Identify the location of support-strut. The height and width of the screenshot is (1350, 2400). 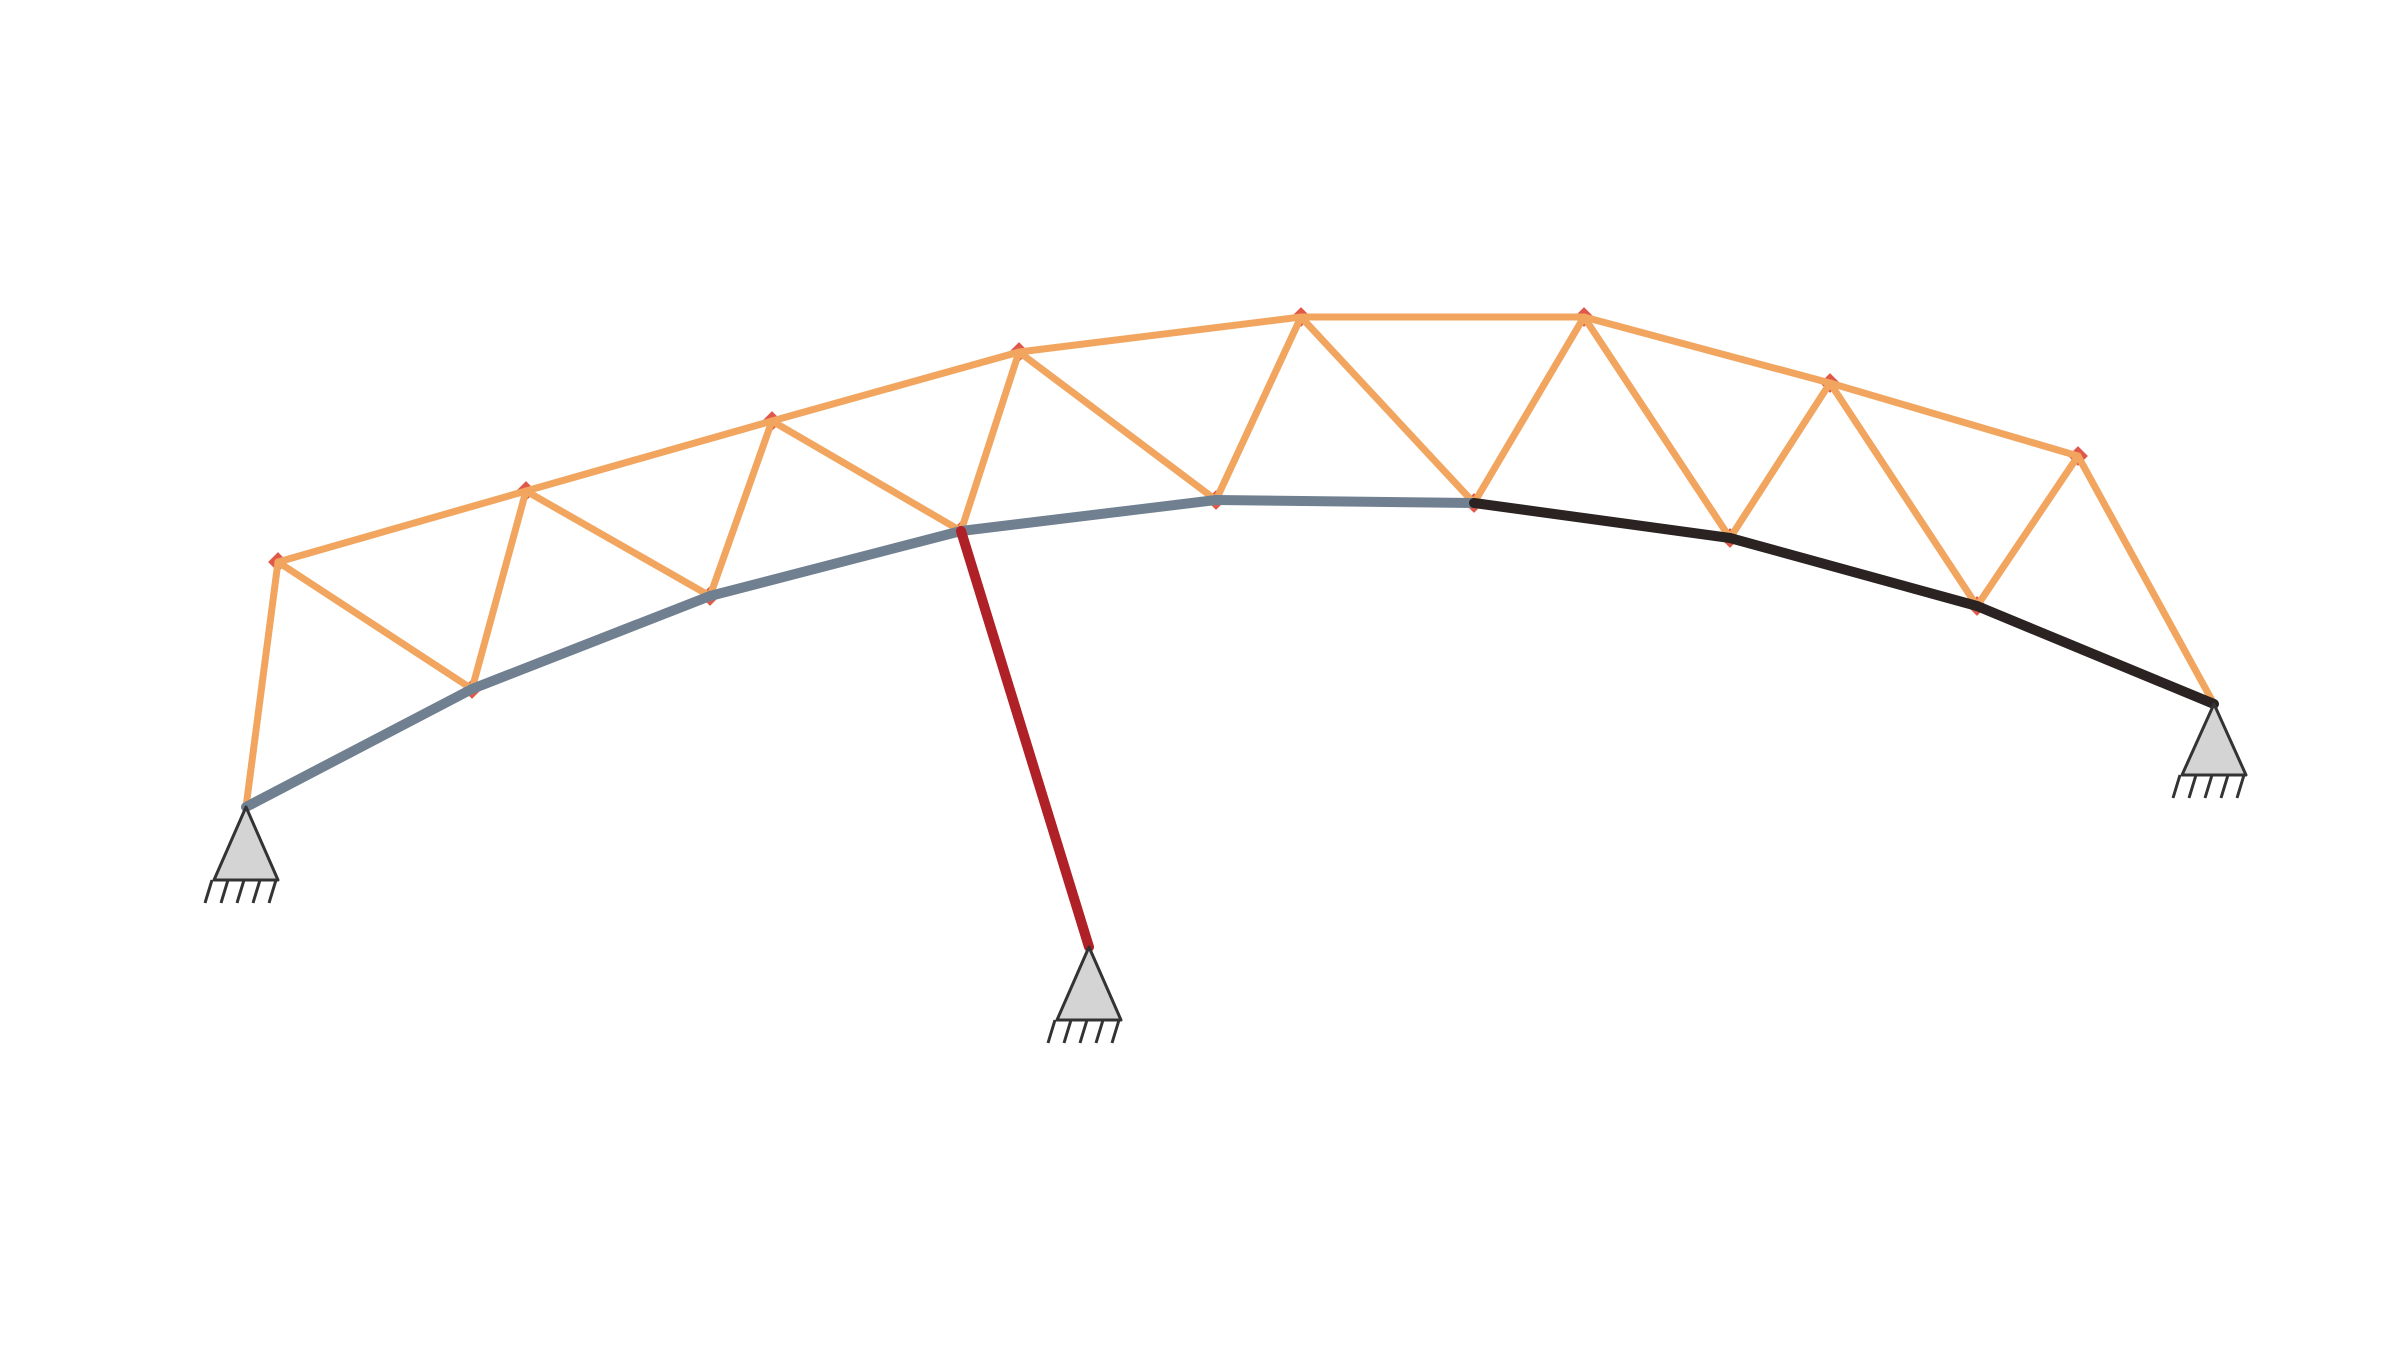
(1025, 739).